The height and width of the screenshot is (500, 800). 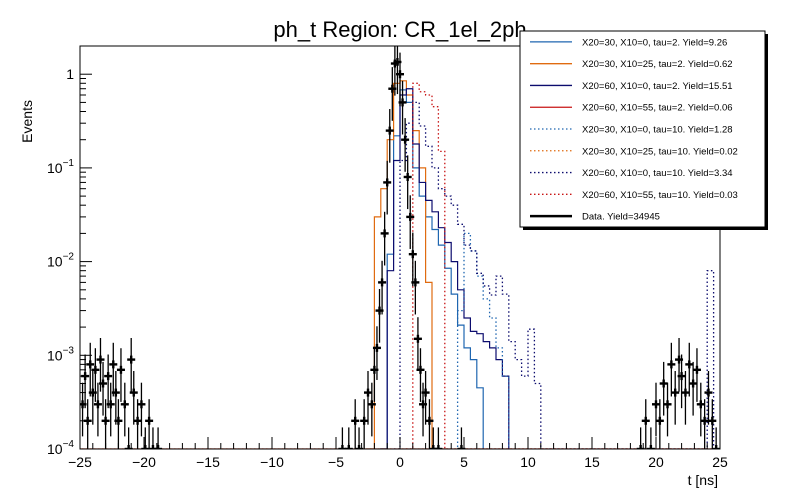 I want to click on y-tick-exponent: −2, so click(x=69, y=257).